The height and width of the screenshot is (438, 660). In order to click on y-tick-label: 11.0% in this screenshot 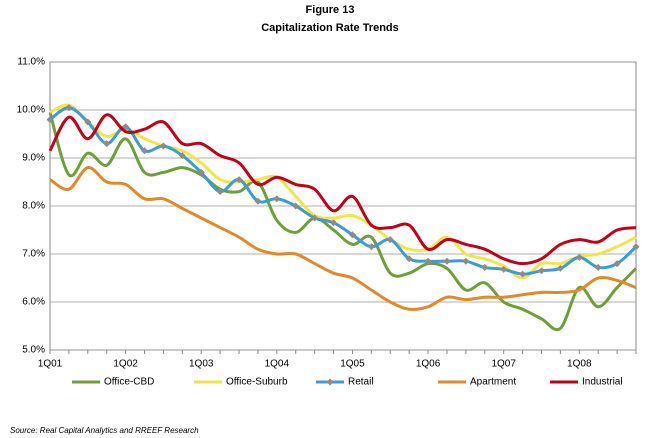, I will do `click(31, 62)`.